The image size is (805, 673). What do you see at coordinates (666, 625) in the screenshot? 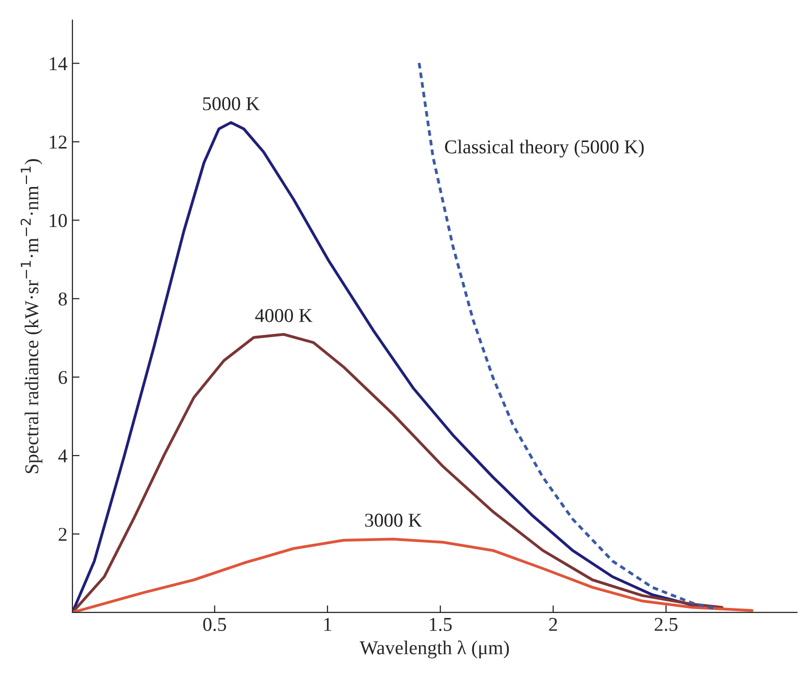
I see `x-tick-label: 2.5` at bounding box center [666, 625].